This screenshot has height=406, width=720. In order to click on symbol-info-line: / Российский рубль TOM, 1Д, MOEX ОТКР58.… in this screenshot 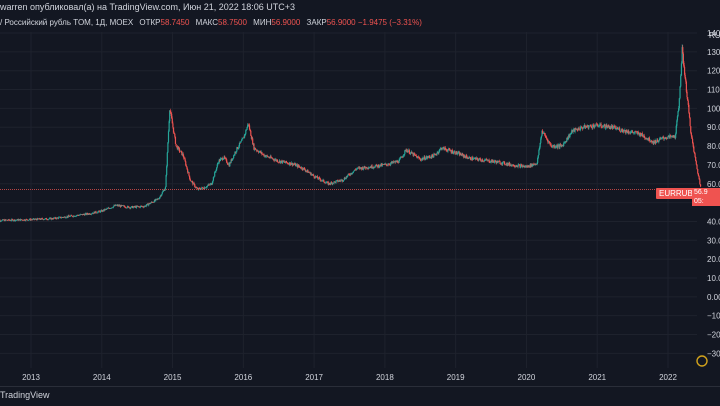, I will do `click(211, 22)`.